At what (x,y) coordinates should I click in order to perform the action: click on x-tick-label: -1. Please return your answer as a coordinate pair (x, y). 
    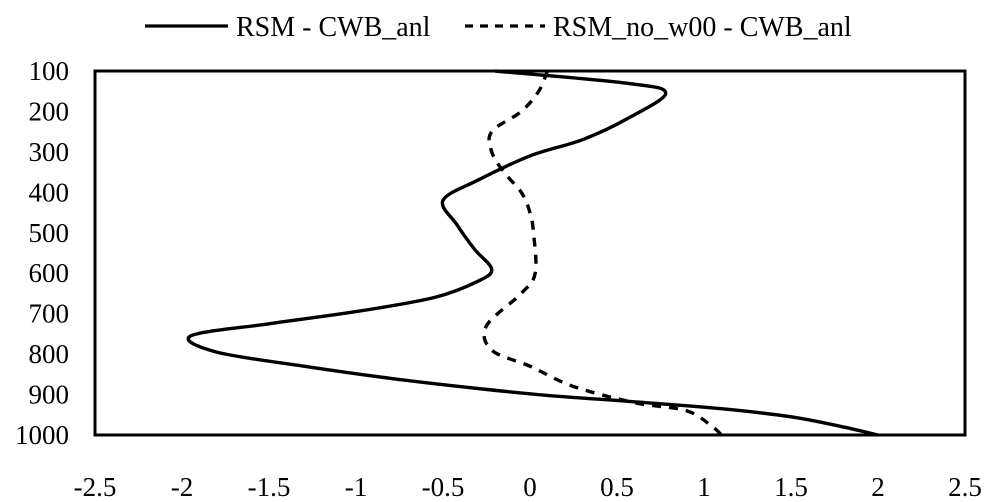
    Looking at the image, I should click on (356, 487).